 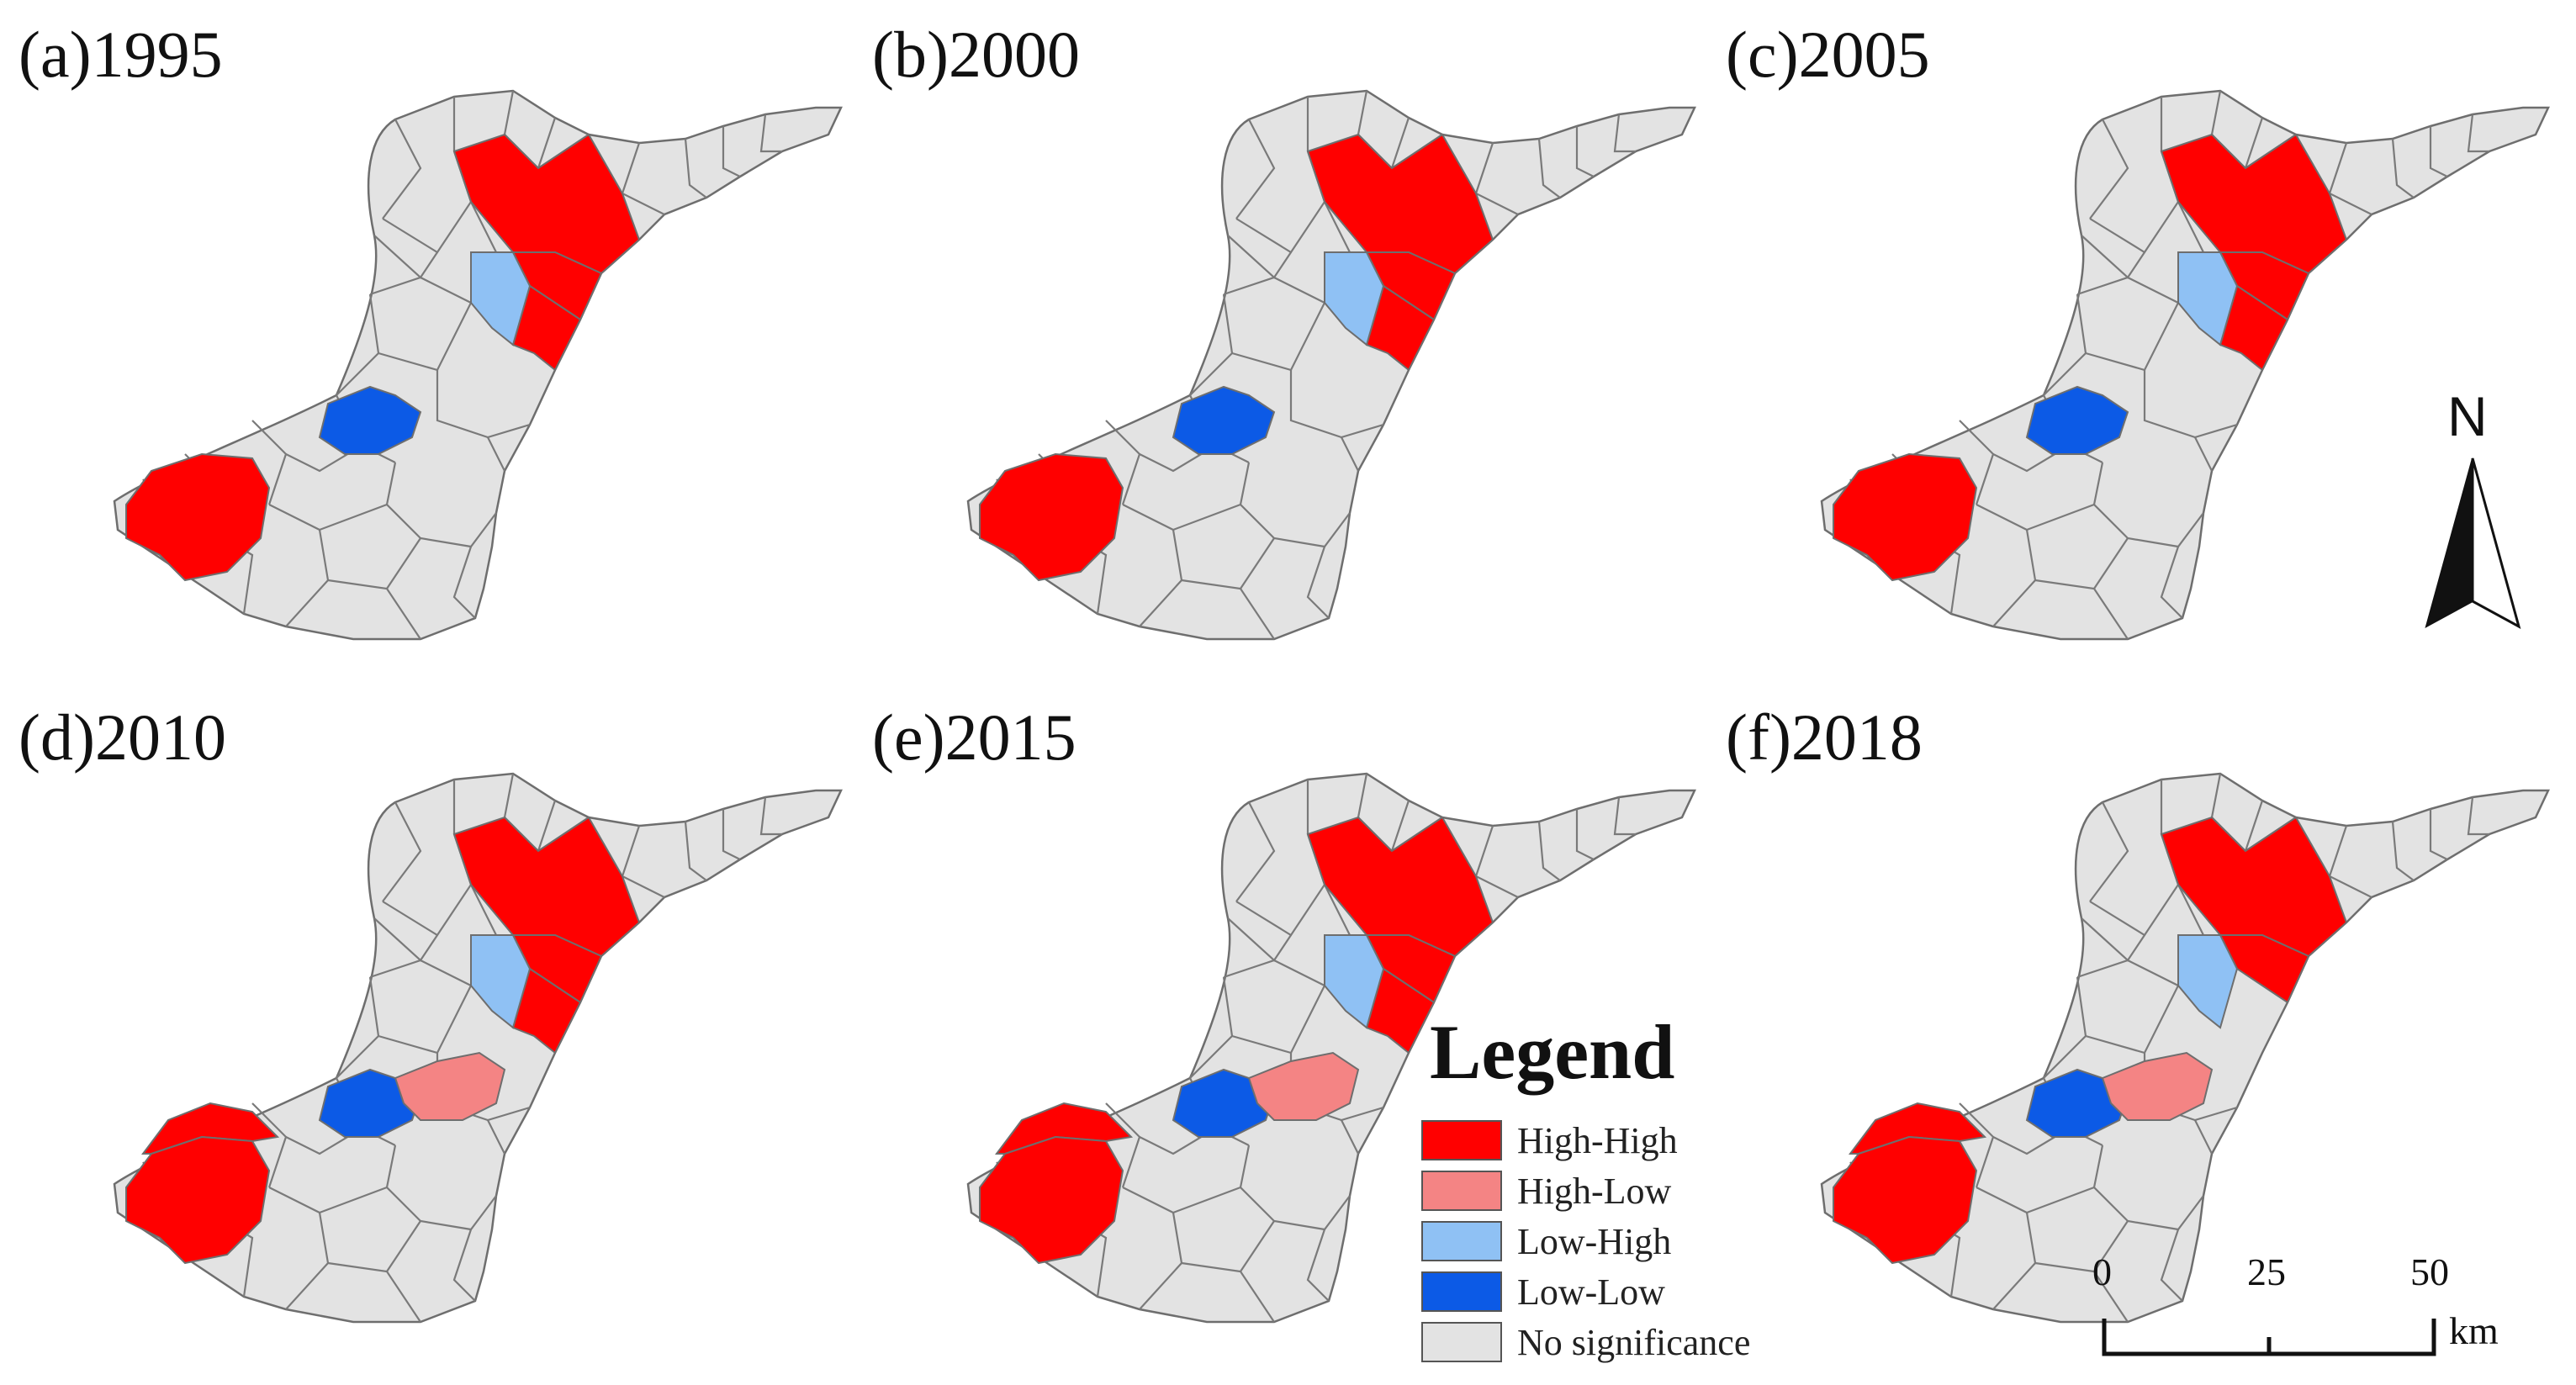 I want to click on legend-item-no-significance: No significance, so click(x=1585, y=1342).